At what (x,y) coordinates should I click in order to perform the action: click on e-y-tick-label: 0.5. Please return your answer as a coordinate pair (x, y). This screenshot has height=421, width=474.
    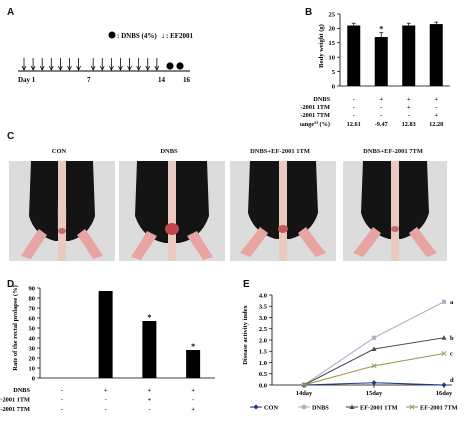
    Looking at the image, I should click on (263, 374).